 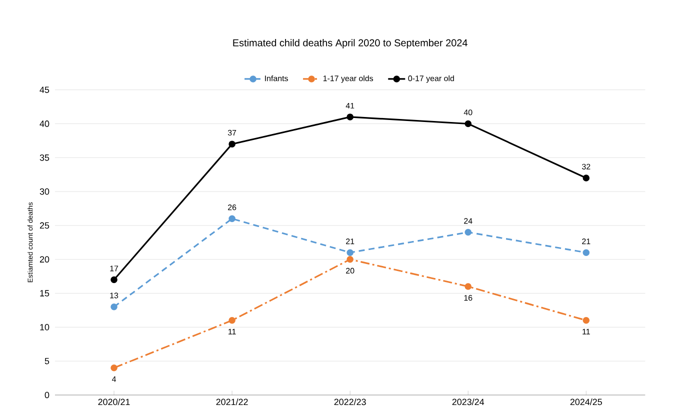 What do you see at coordinates (45, 293) in the screenshot?
I see `y-tick-label: 15` at bounding box center [45, 293].